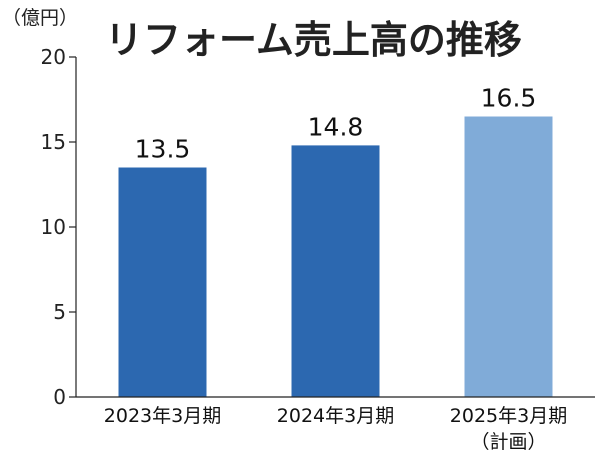 The height and width of the screenshot is (469, 595). Describe the element at coordinates (162, 416) in the screenshot. I see `category-label: 2023年3月期` at that location.